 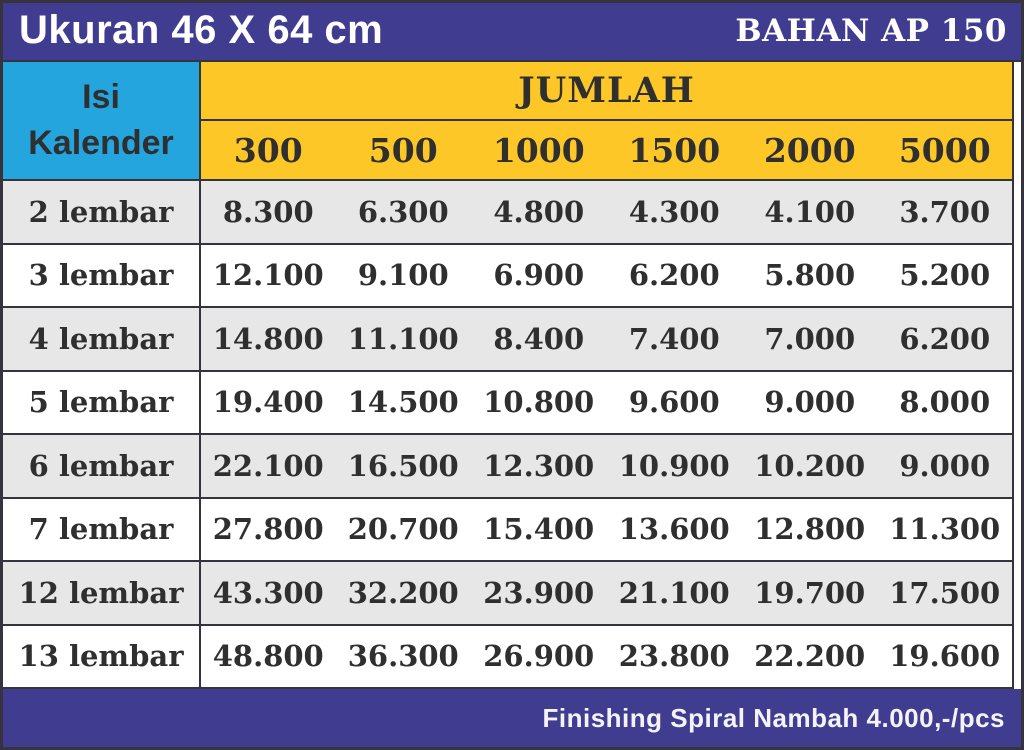 What do you see at coordinates (773, 717) in the screenshot?
I see `finishing-note: Finishing Spiral Nambah 4.000,-/pcs` at bounding box center [773, 717].